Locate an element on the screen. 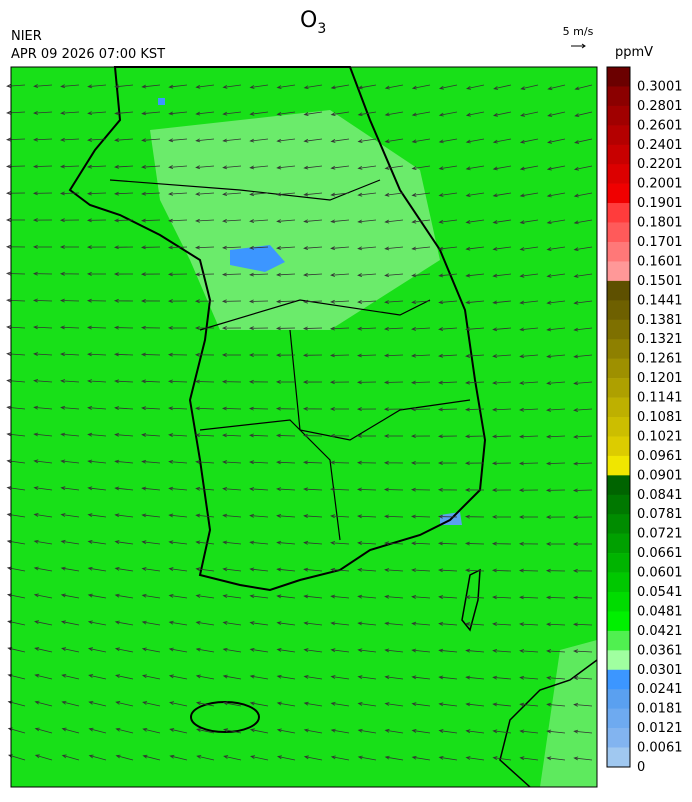 The height and width of the screenshot is (802, 692). colorbar-label: 0.0301 is located at coordinates (660, 670).